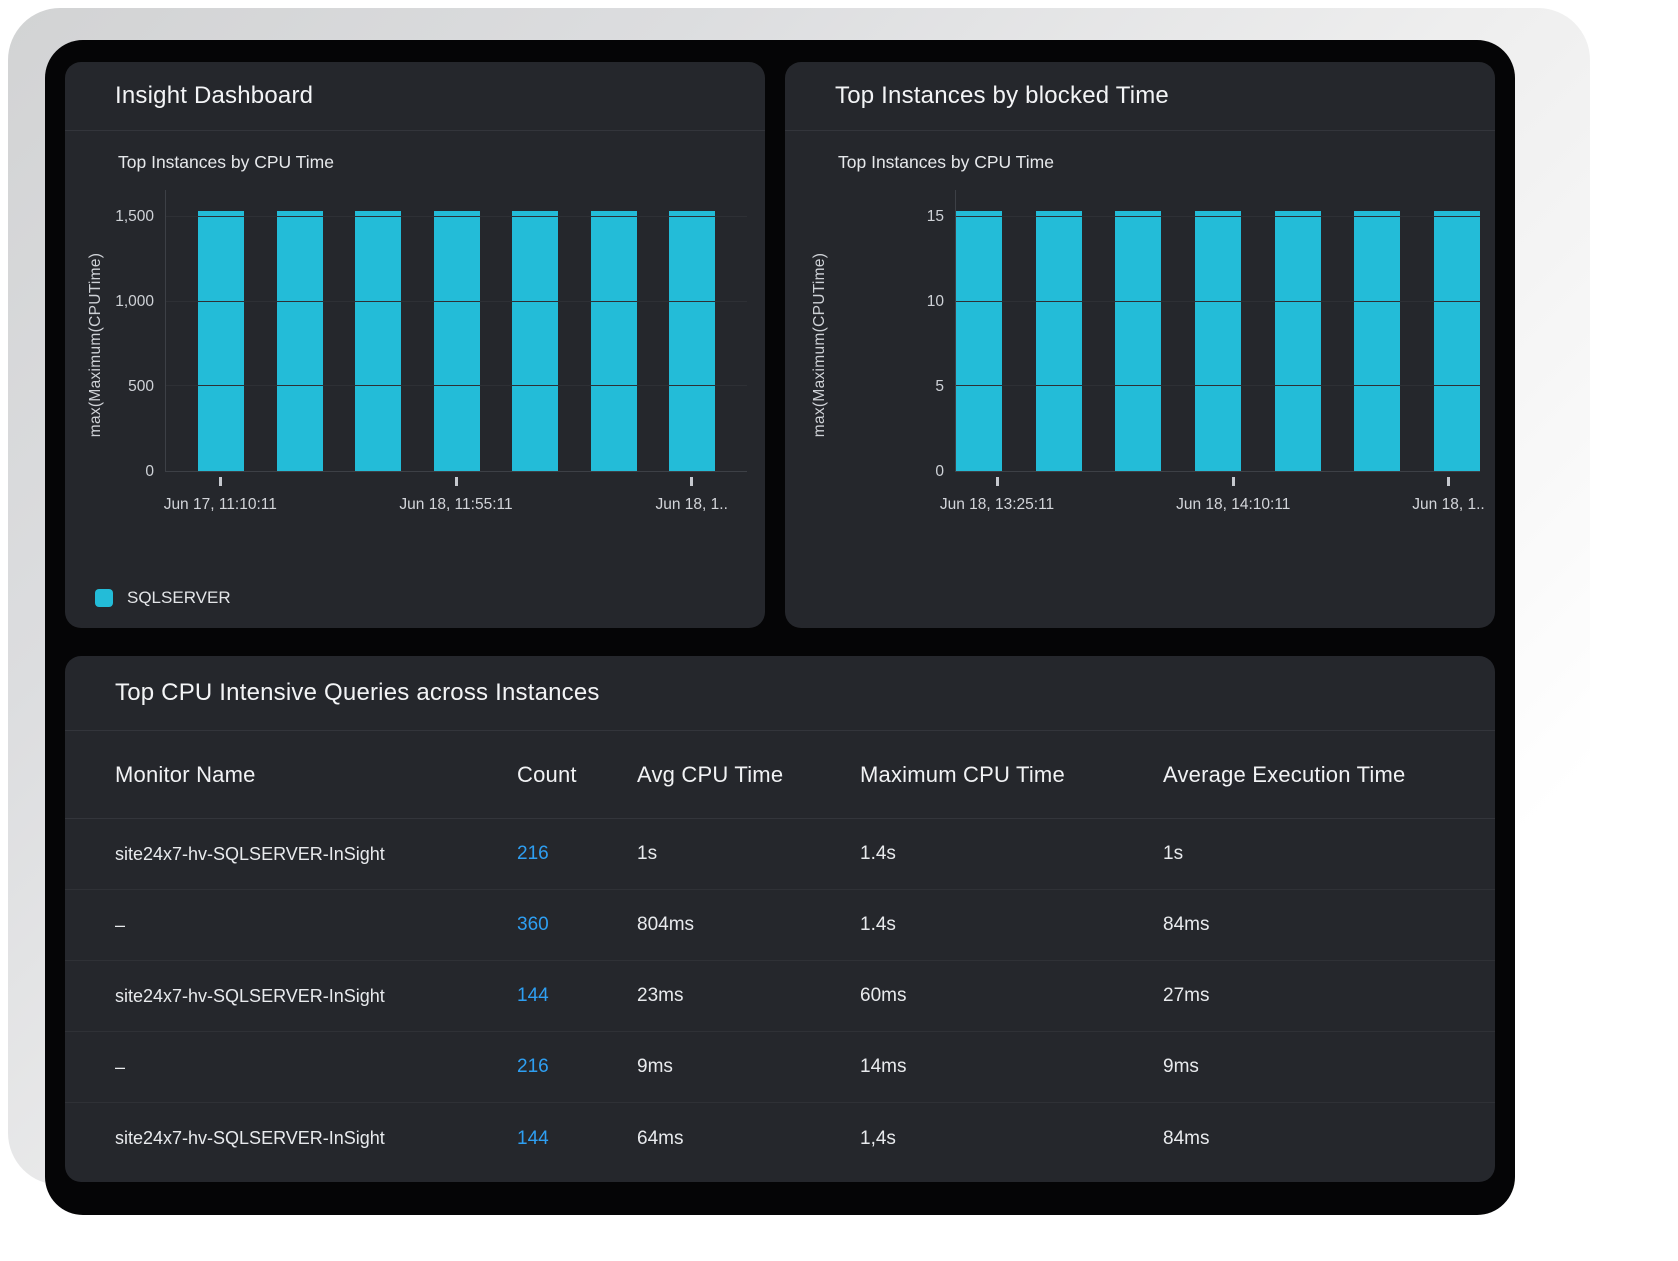 The image size is (1678, 1261). What do you see at coordinates (655, 1066) in the screenshot?
I see `cell-avg-cpu-time: 9ms` at bounding box center [655, 1066].